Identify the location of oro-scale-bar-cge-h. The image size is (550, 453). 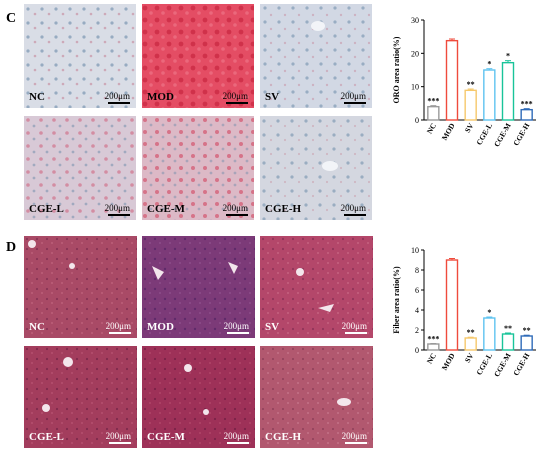
(355, 215).